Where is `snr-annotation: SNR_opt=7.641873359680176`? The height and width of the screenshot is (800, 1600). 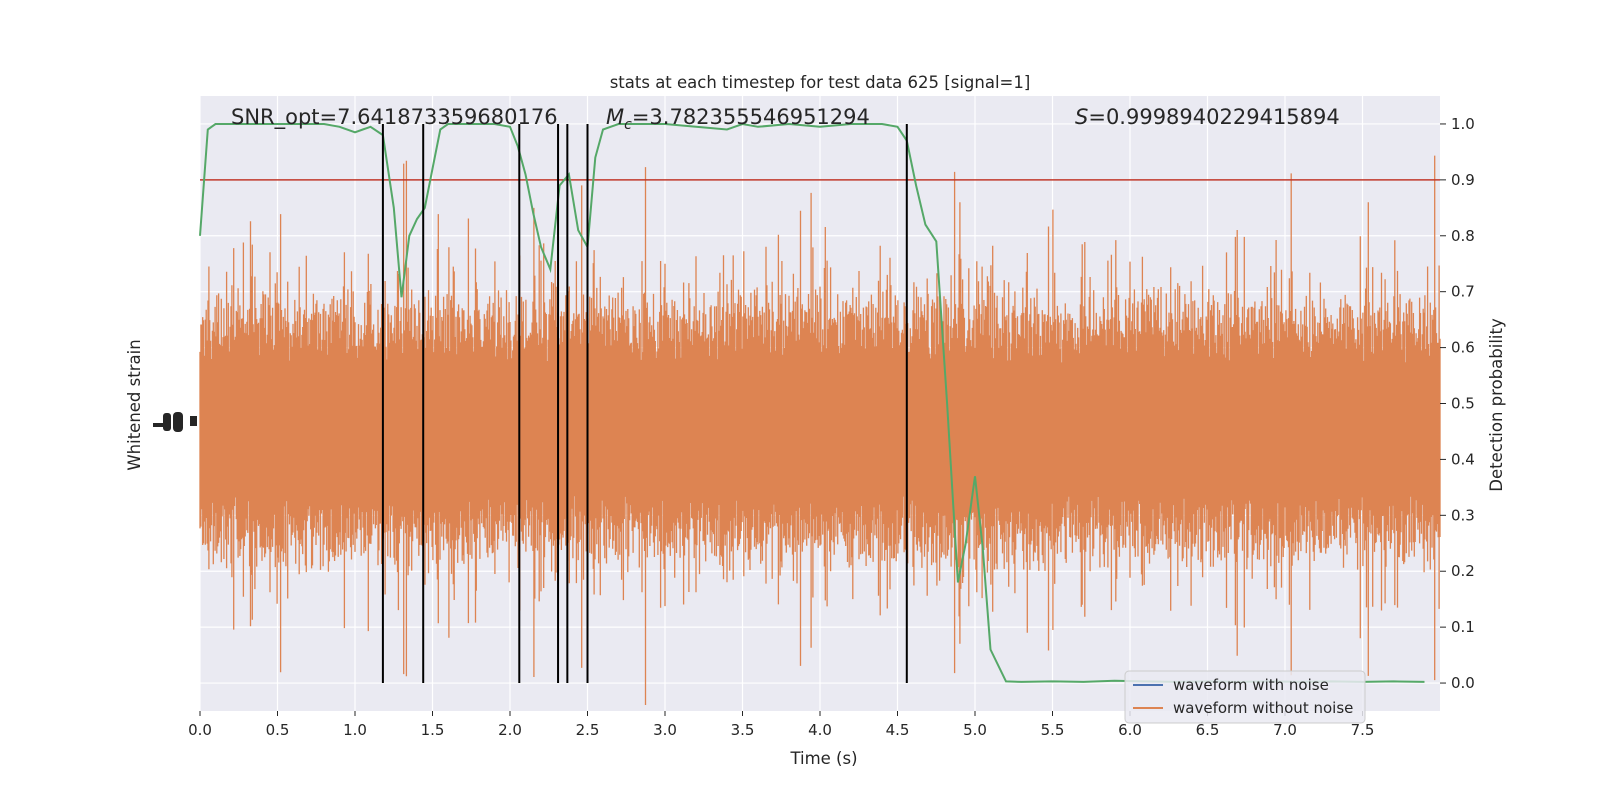
snr-annotation: SNR_opt=7.641873359680176 is located at coordinates (394, 117).